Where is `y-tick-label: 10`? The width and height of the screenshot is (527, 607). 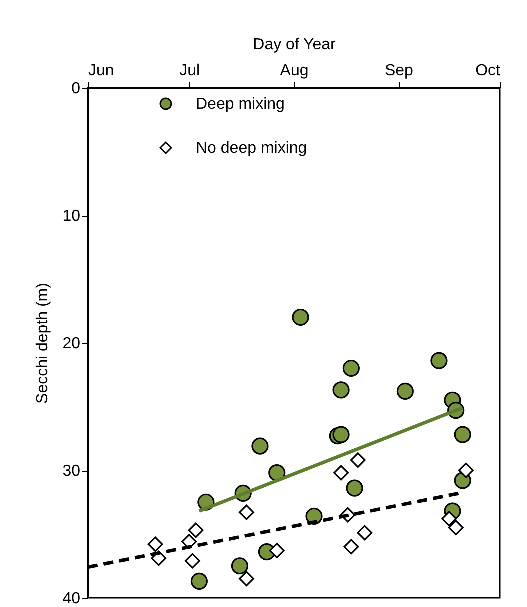 y-tick-label: 10 is located at coordinates (71, 216).